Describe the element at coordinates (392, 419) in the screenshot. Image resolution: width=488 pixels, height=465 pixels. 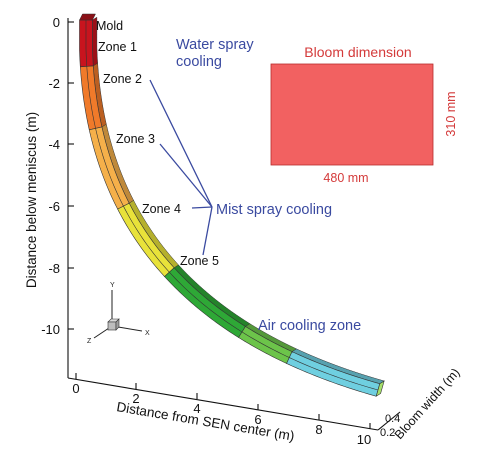
I see `z-tick-label: 0.4` at that location.